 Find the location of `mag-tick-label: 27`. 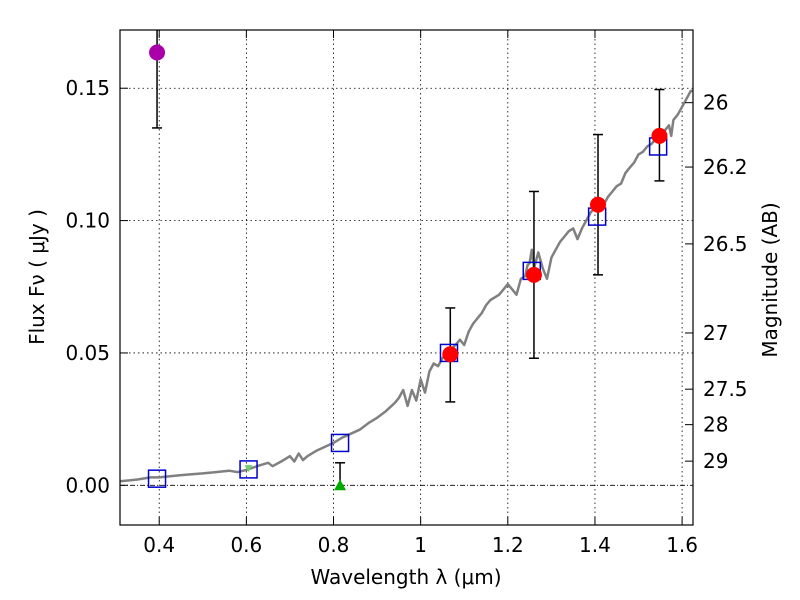

mag-tick-label: 27 is located at coordinates (715, 333).